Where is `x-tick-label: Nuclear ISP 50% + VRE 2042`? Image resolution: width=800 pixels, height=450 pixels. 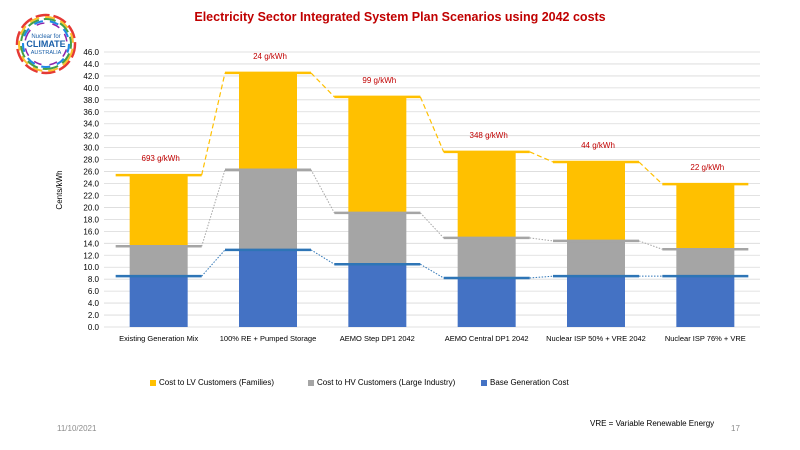 x-tick-label: Nuclear ISP 50% + VRE 2042 is located at coordinates (596, 338).